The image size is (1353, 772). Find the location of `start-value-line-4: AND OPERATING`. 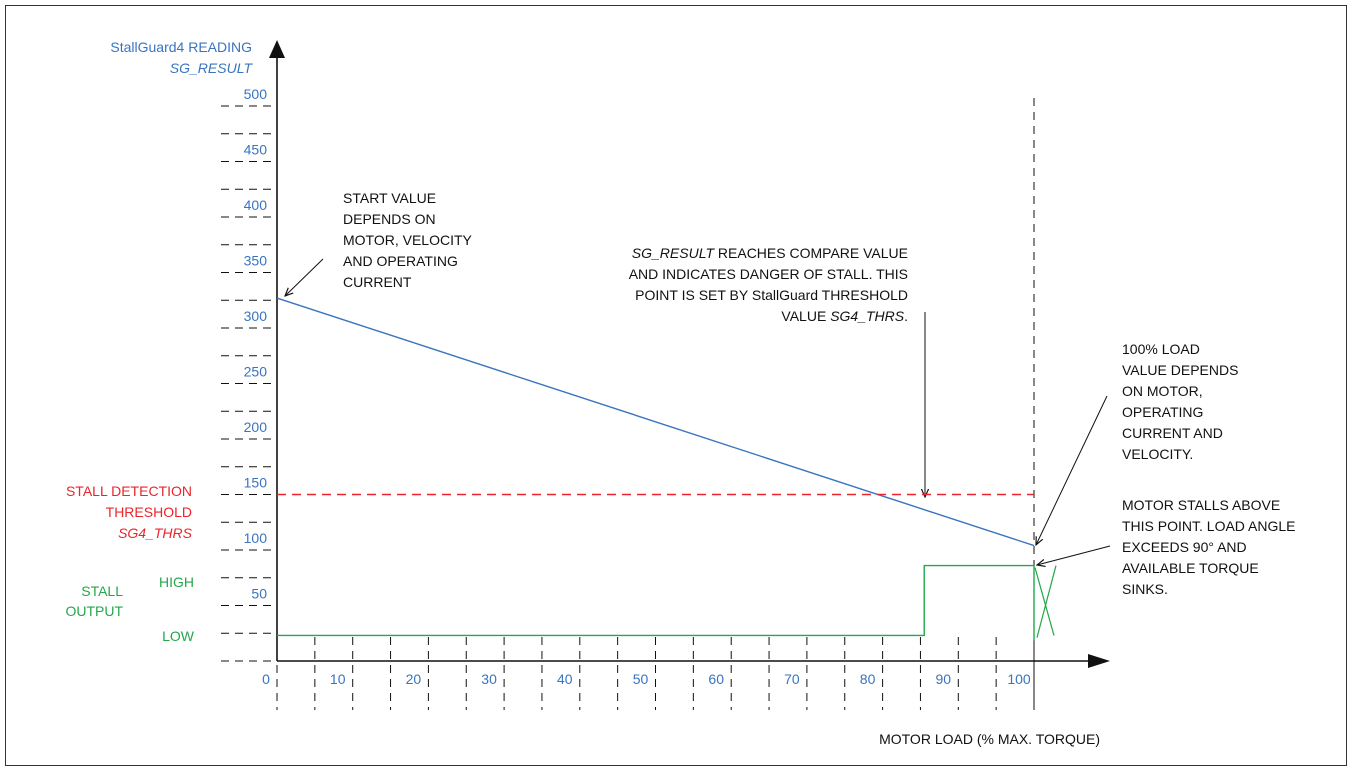

start-value-line-4: AND OPERATING is located at coordinates (400, 261).